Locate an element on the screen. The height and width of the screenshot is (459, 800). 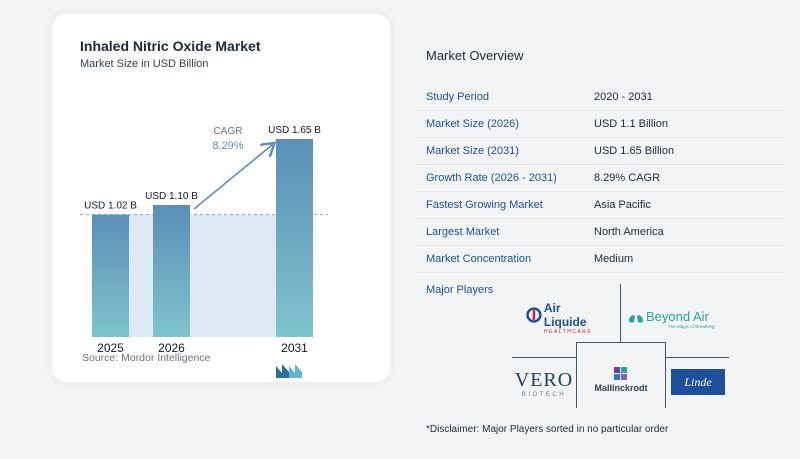
vero-logo: VERO BIOTECH is located at coordinates (544, 383).